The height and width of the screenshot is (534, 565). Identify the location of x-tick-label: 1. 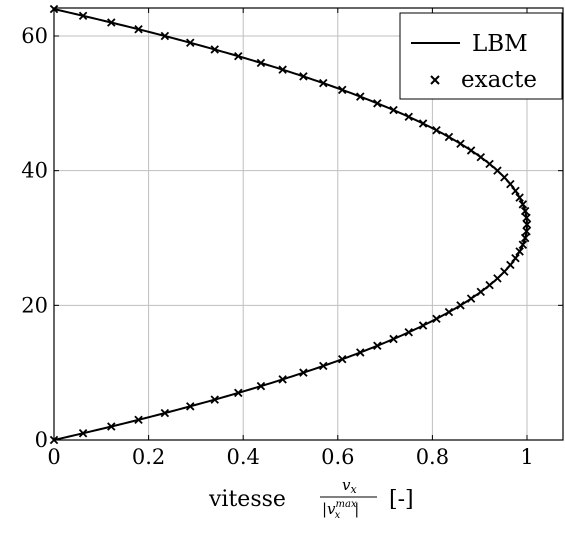
(526, 457).